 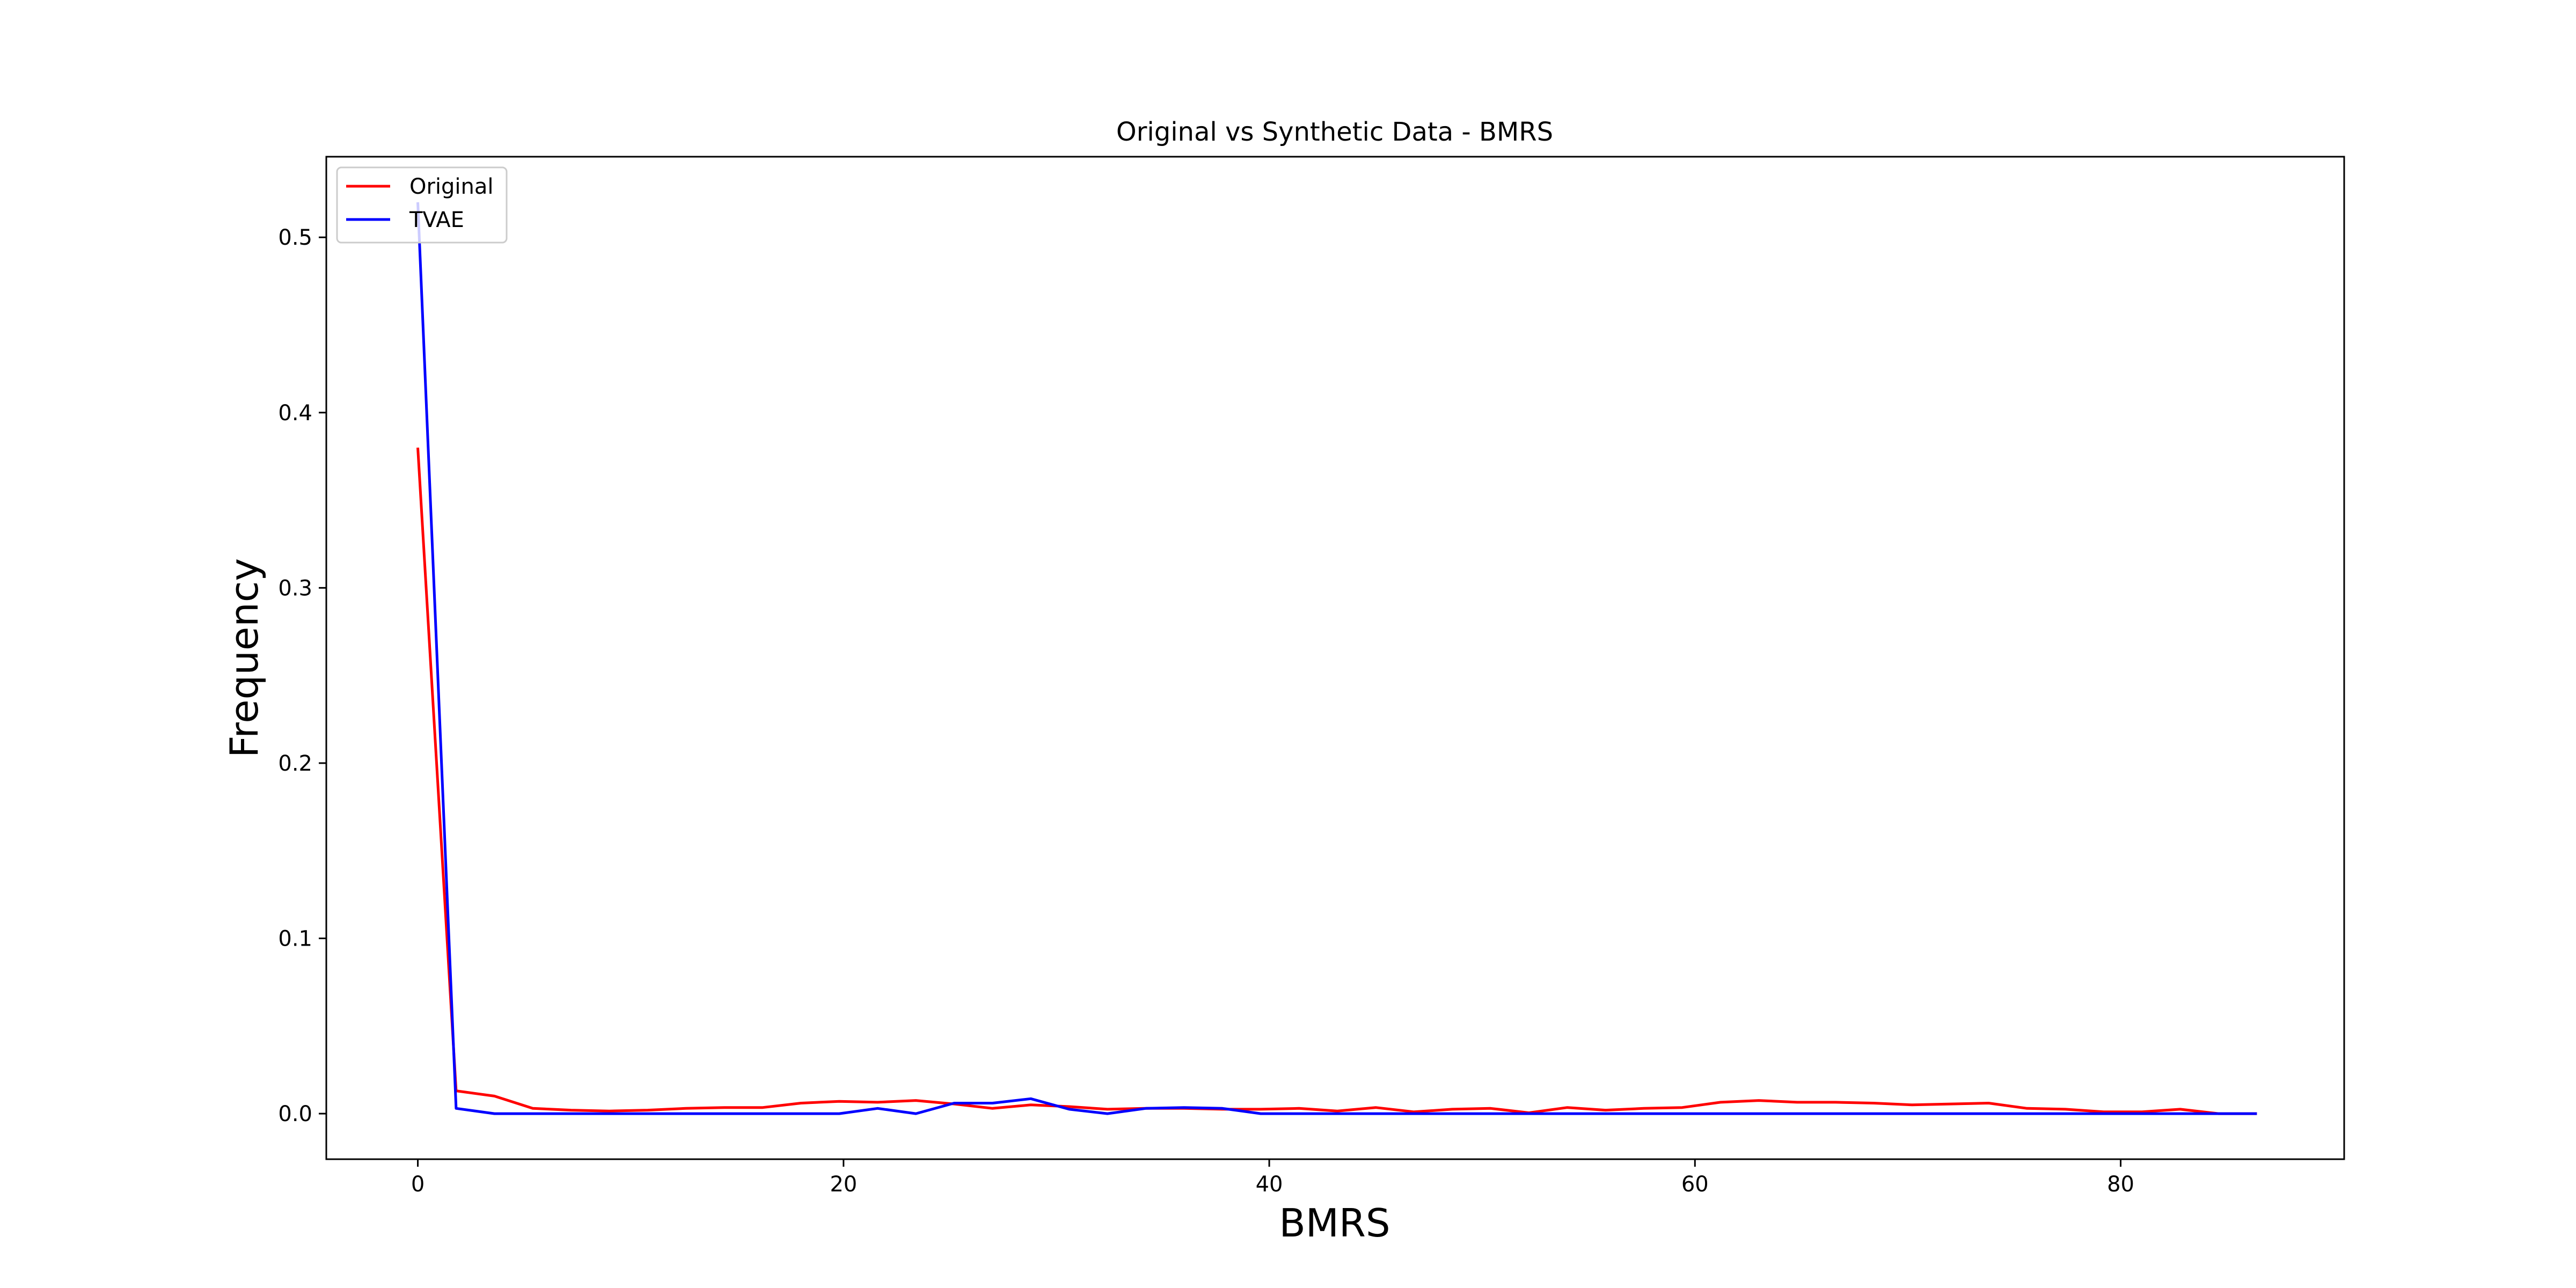 What do you see at coordinates (451, 186) in the screenshot?
I see `legend-label-original: Original` at bounding box center [451, 186].